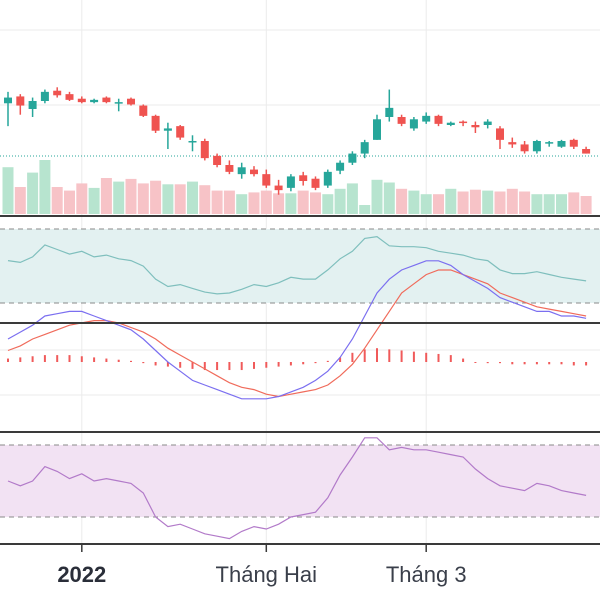  What do you see at coordinates (297, 265) in the screenshot?
I see `rsi-line` at bounding box center [297, 265].